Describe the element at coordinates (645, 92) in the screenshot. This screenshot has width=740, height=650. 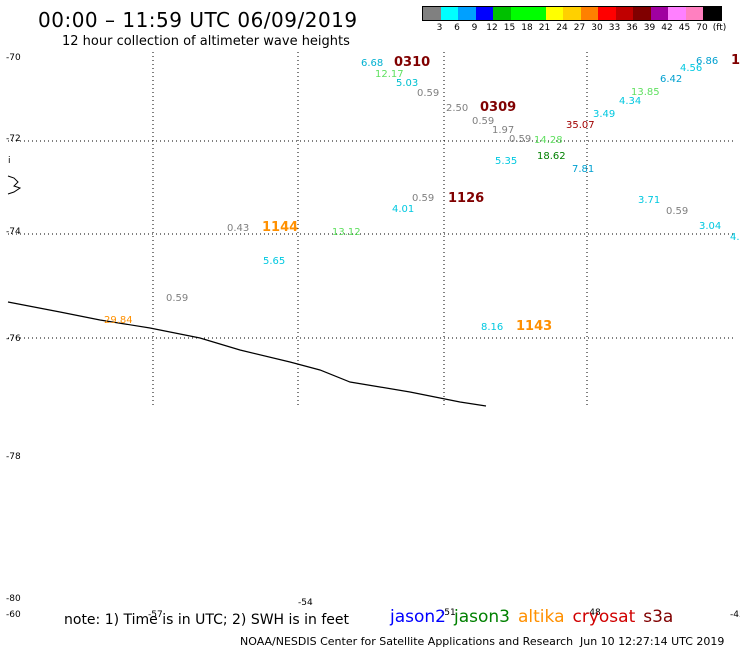
I see `wave-height-label: 13.85` at that location.